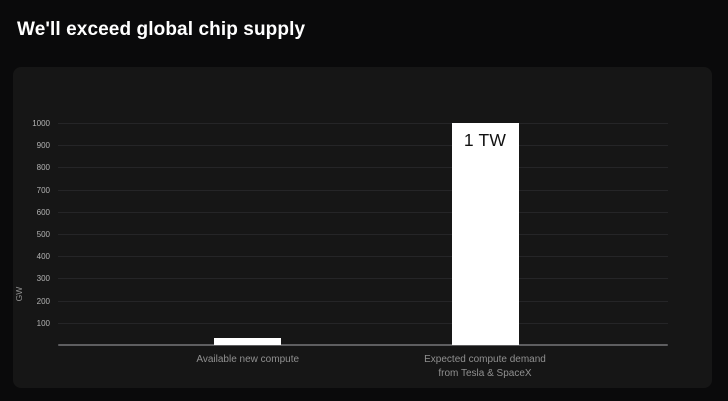 The image size is (728, 401). What do you see at coordinates (43, 168) in the screenshot?
I see `y-tick-label: 800` at bounding box center [43, 168].